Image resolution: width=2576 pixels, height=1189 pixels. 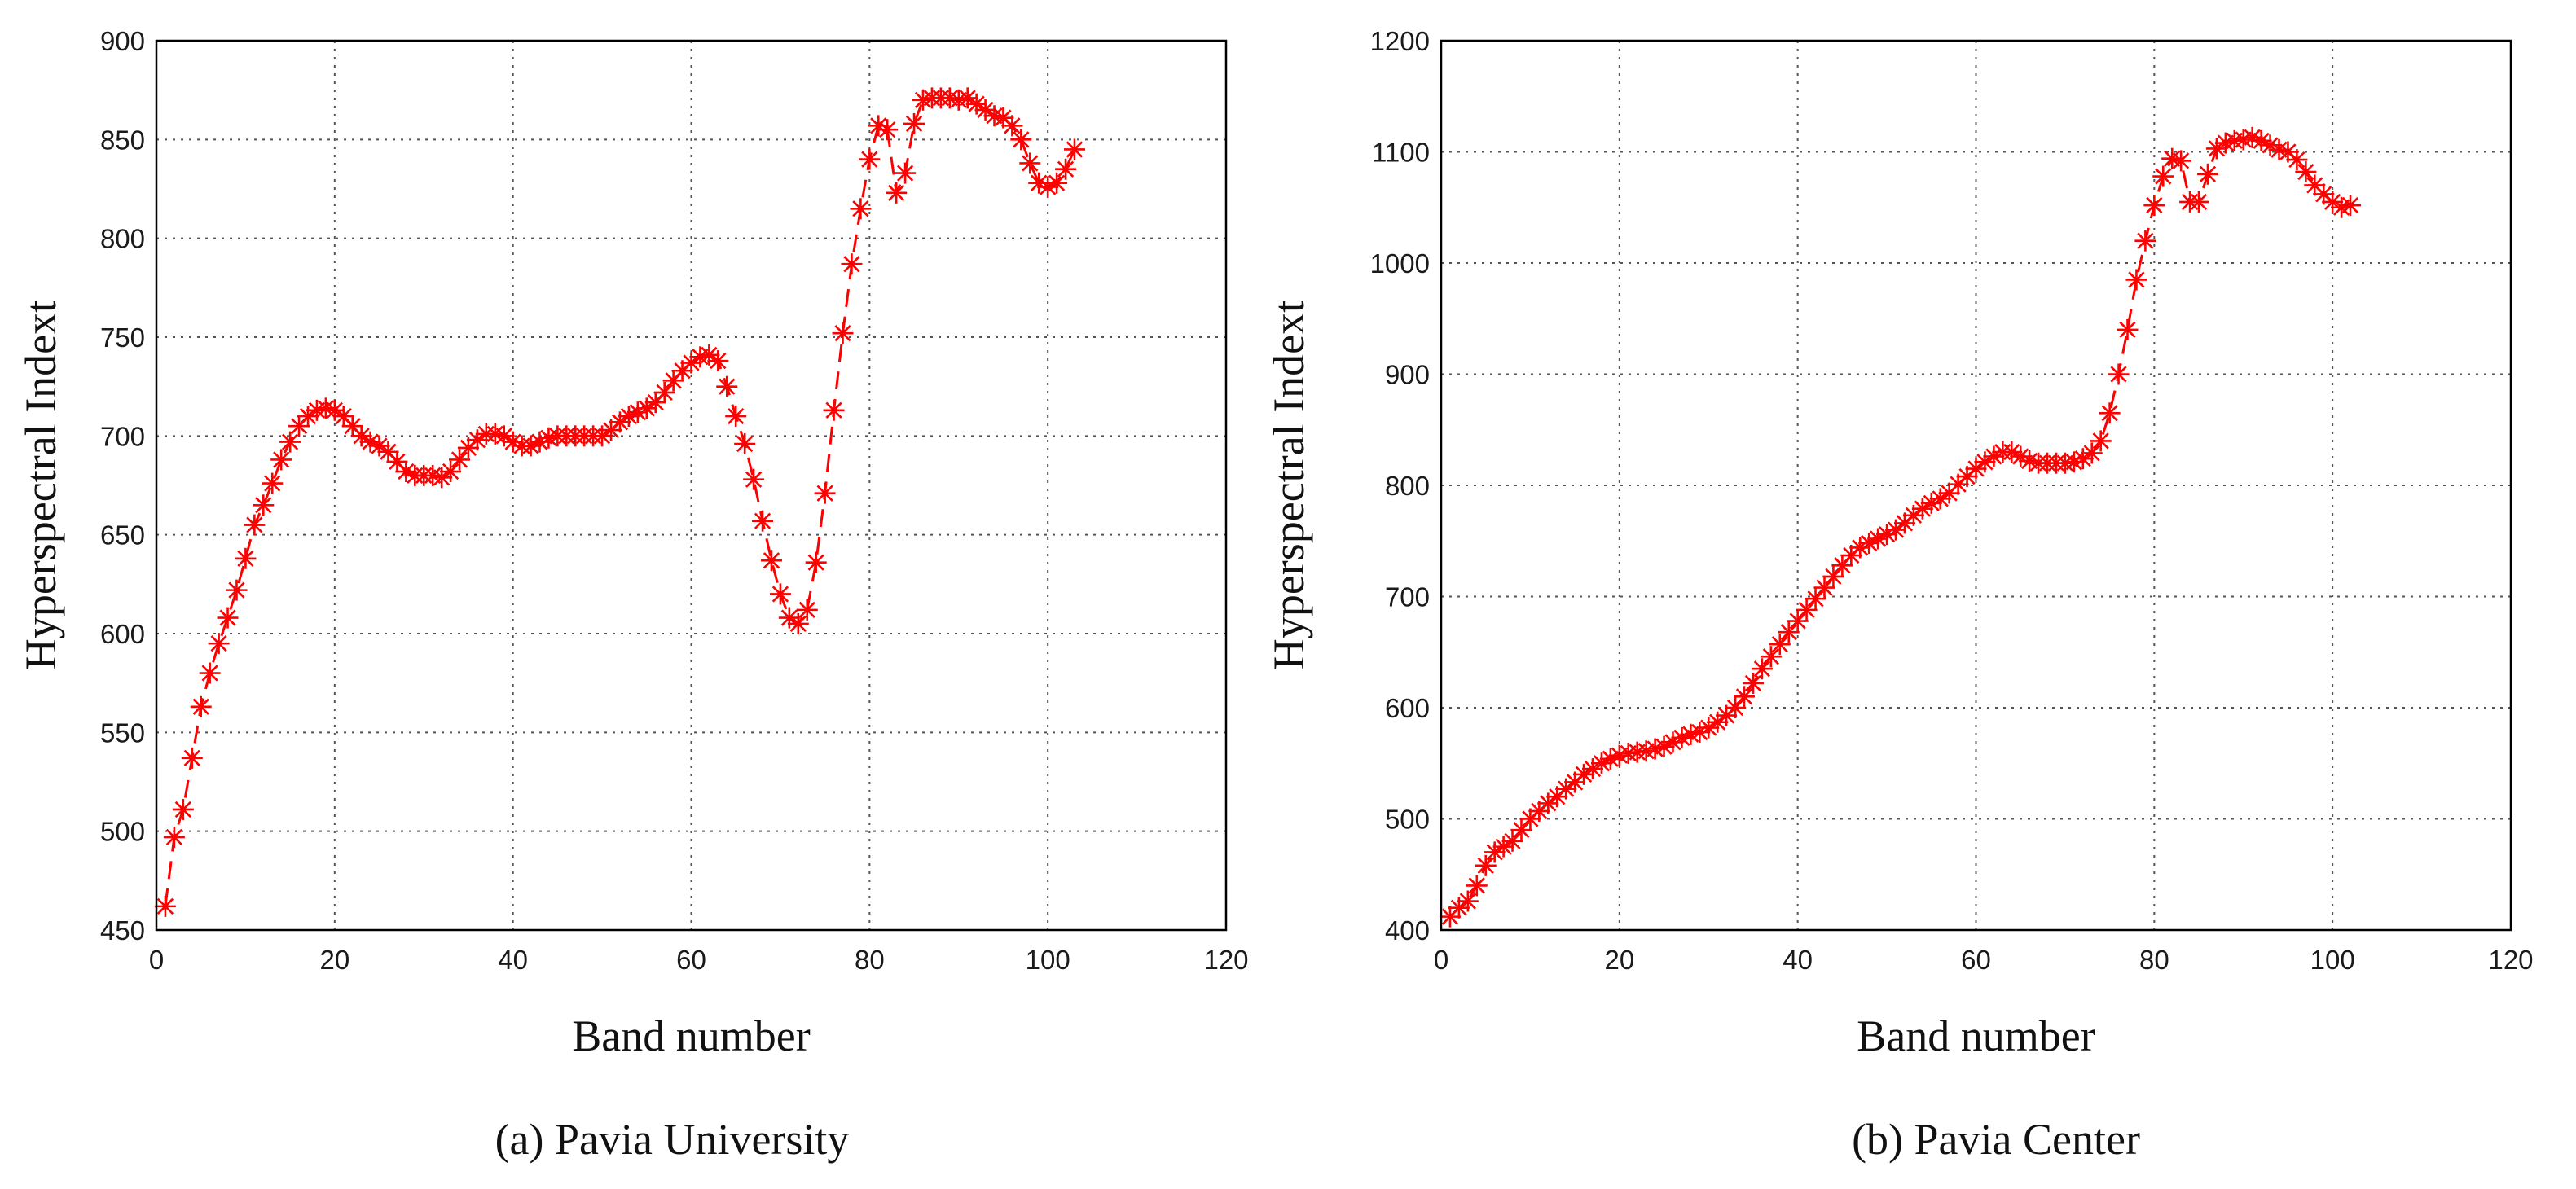 What do you see at coordinates (1225, 960) in the screenshot?
I see `x-tick-label: 120` at bounding box center [1225, 960].